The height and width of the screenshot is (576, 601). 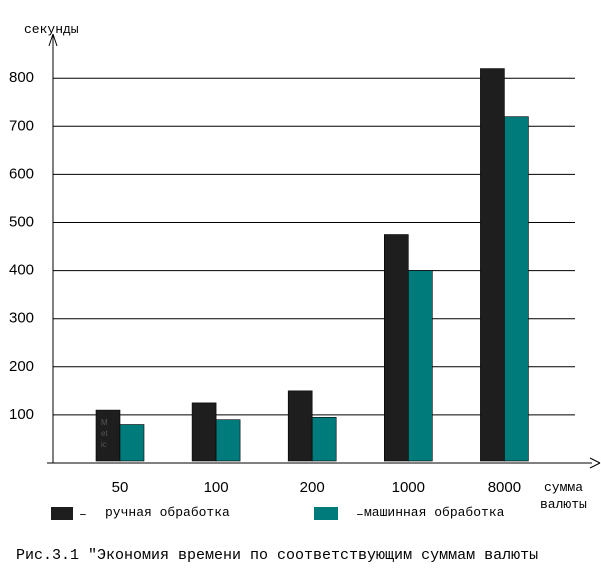 What do you see at coordinates (55, 40) in the screenshot?
I see `y-axis-arrow-right` at bounding box center [55, 40].